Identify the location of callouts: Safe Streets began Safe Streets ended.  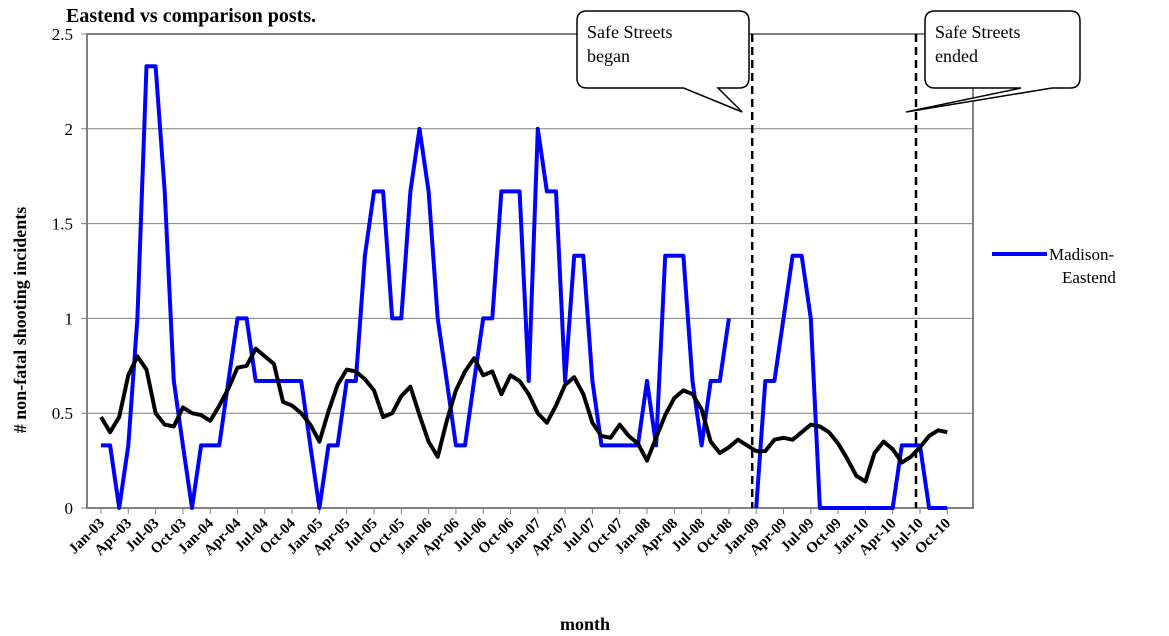
(828, 61).